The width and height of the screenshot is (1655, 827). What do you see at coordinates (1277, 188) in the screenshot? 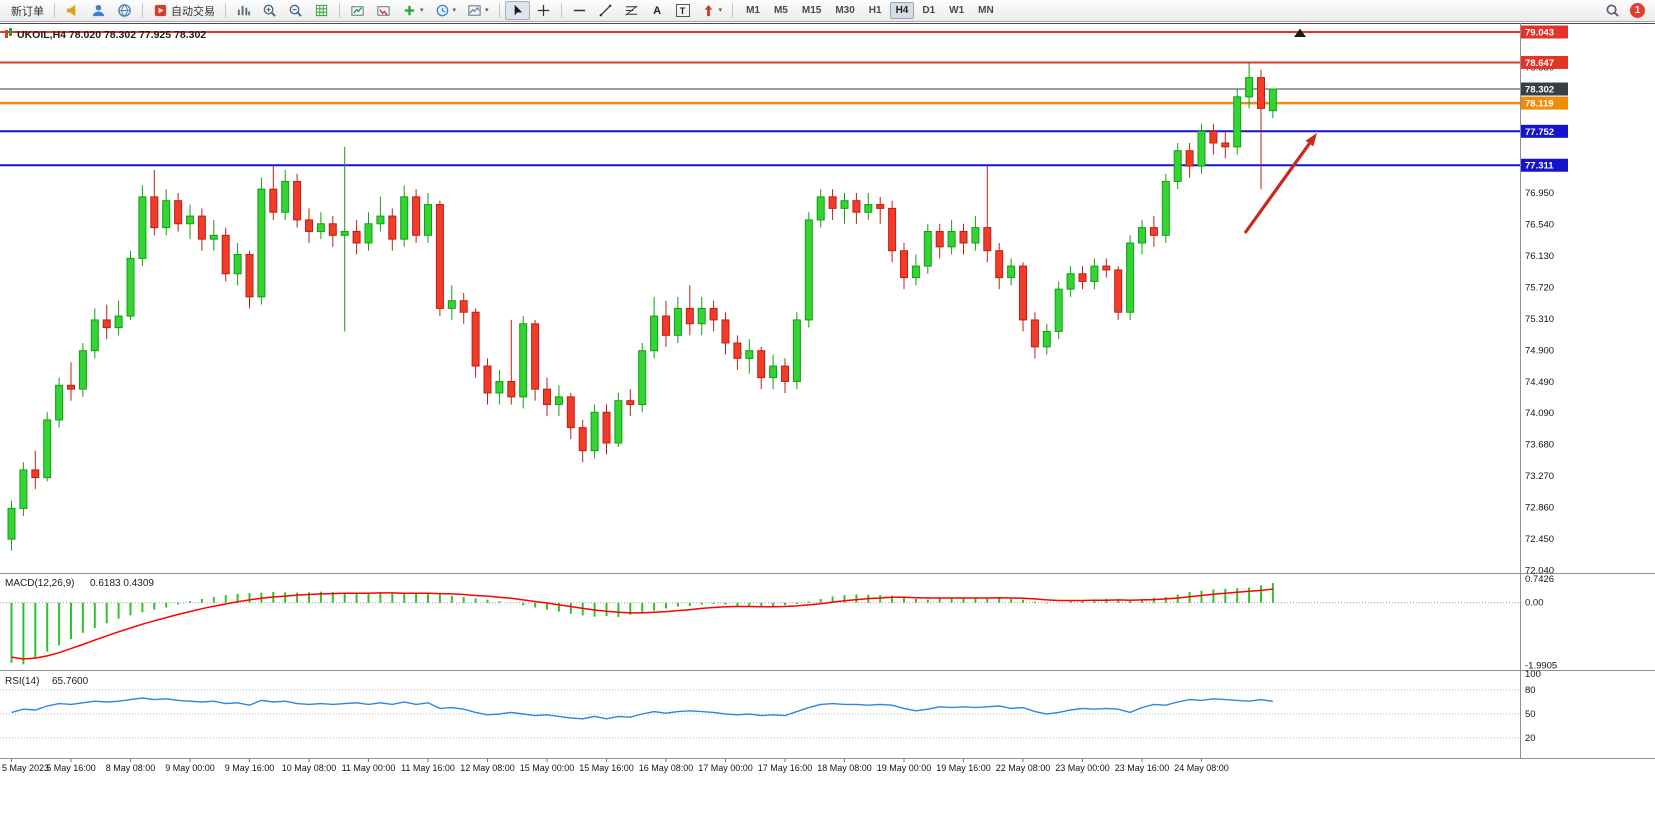
I see `trend-arrow-annotation` at bounding box center [1277, 188].